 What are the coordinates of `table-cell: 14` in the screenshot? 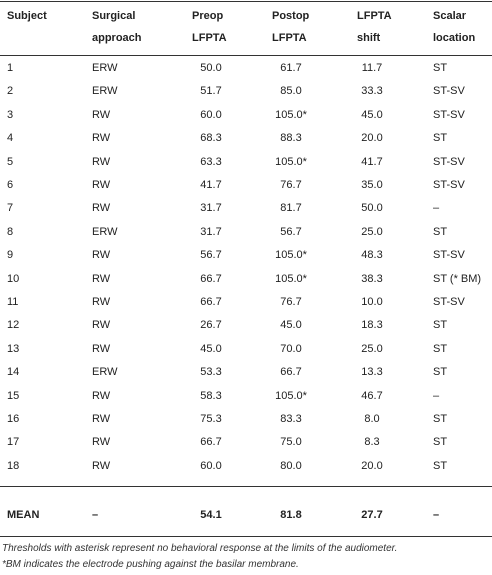 It's located at (13, 372).